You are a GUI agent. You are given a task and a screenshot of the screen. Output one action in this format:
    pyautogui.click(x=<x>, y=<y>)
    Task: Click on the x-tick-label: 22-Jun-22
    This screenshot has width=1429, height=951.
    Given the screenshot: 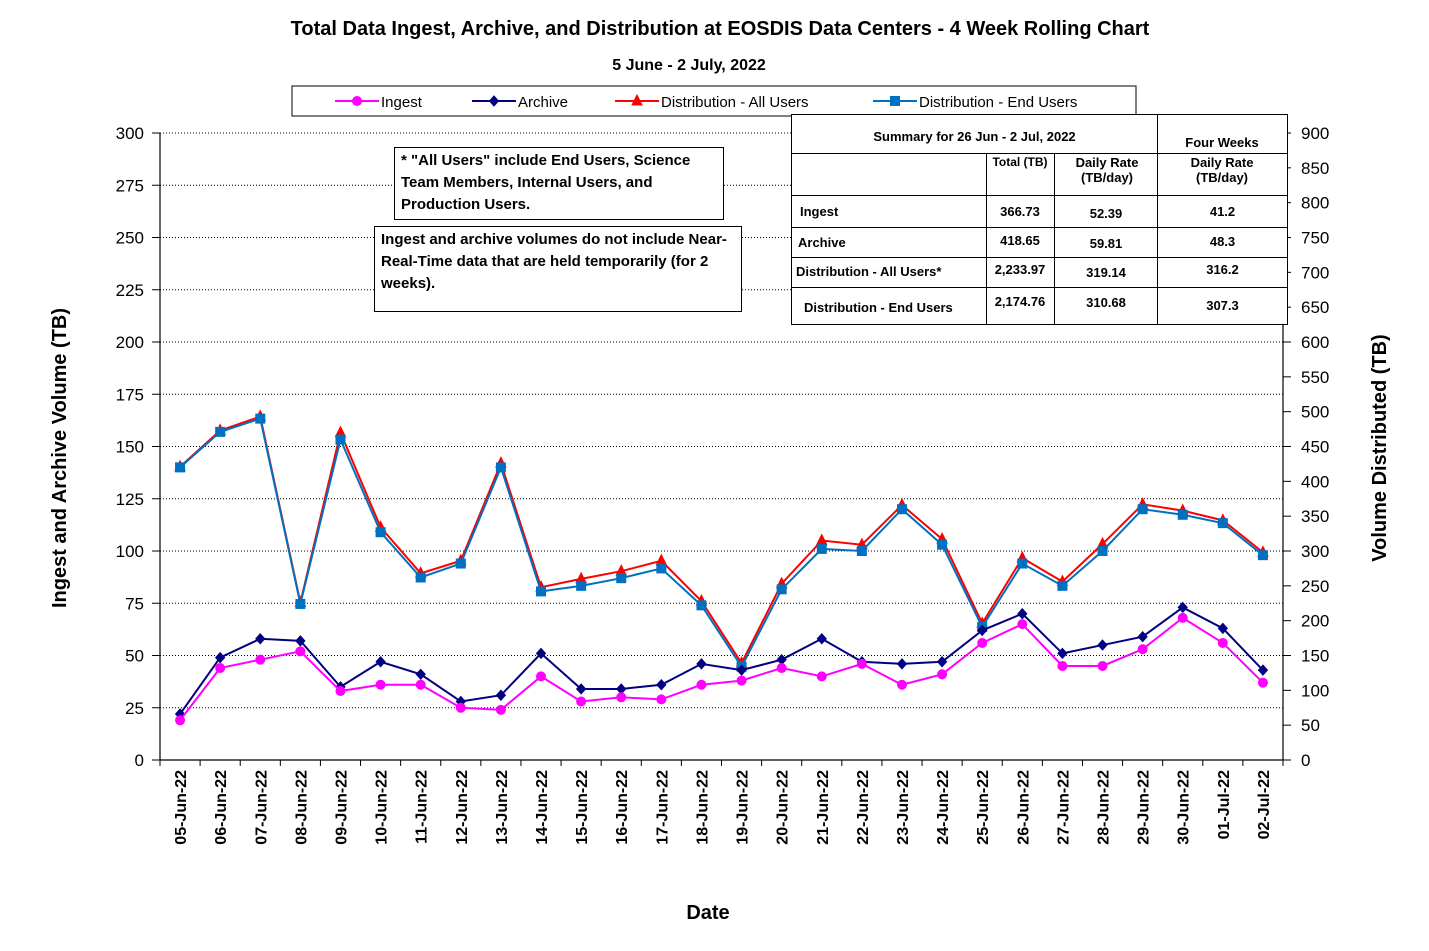 What is the action you would take?
    pyautogui.click(x=863, y=807)
    